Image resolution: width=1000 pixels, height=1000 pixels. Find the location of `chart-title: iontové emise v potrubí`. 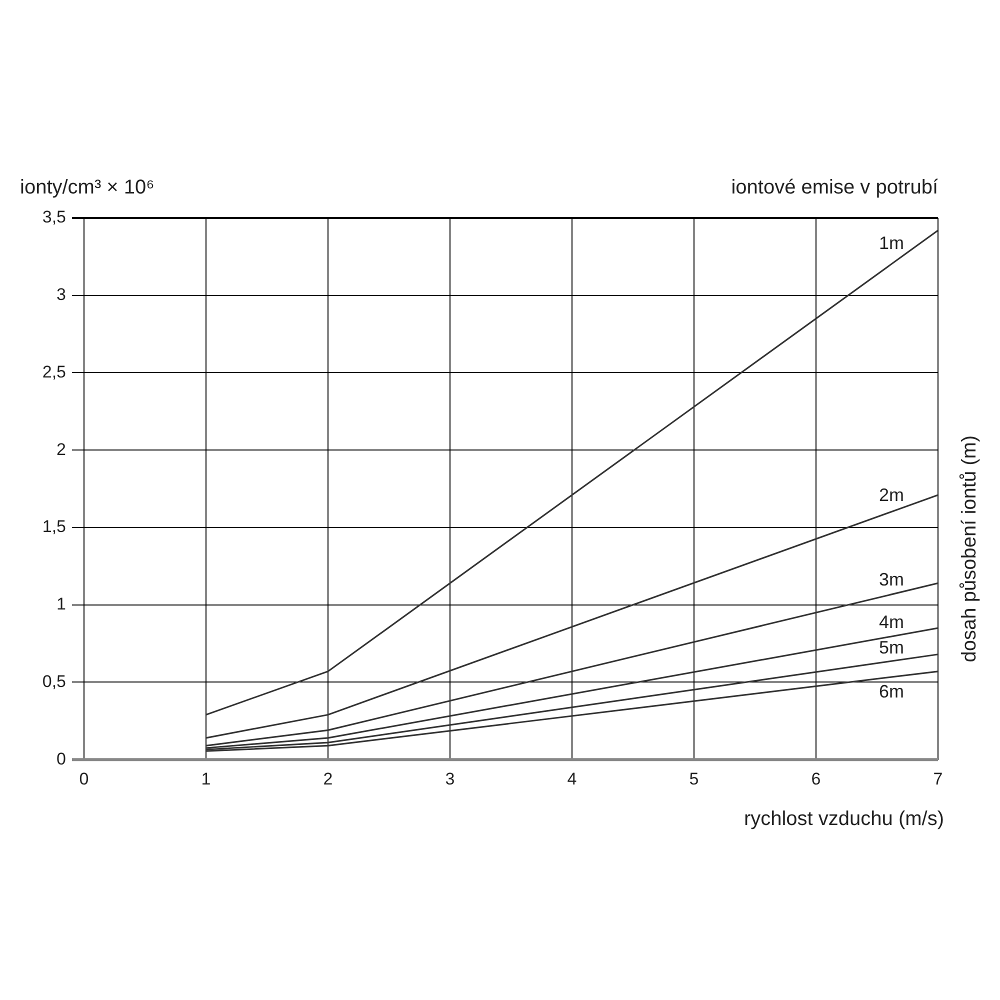

chart-title: iontové emise v potrubí is located at coordinates (834, 187).